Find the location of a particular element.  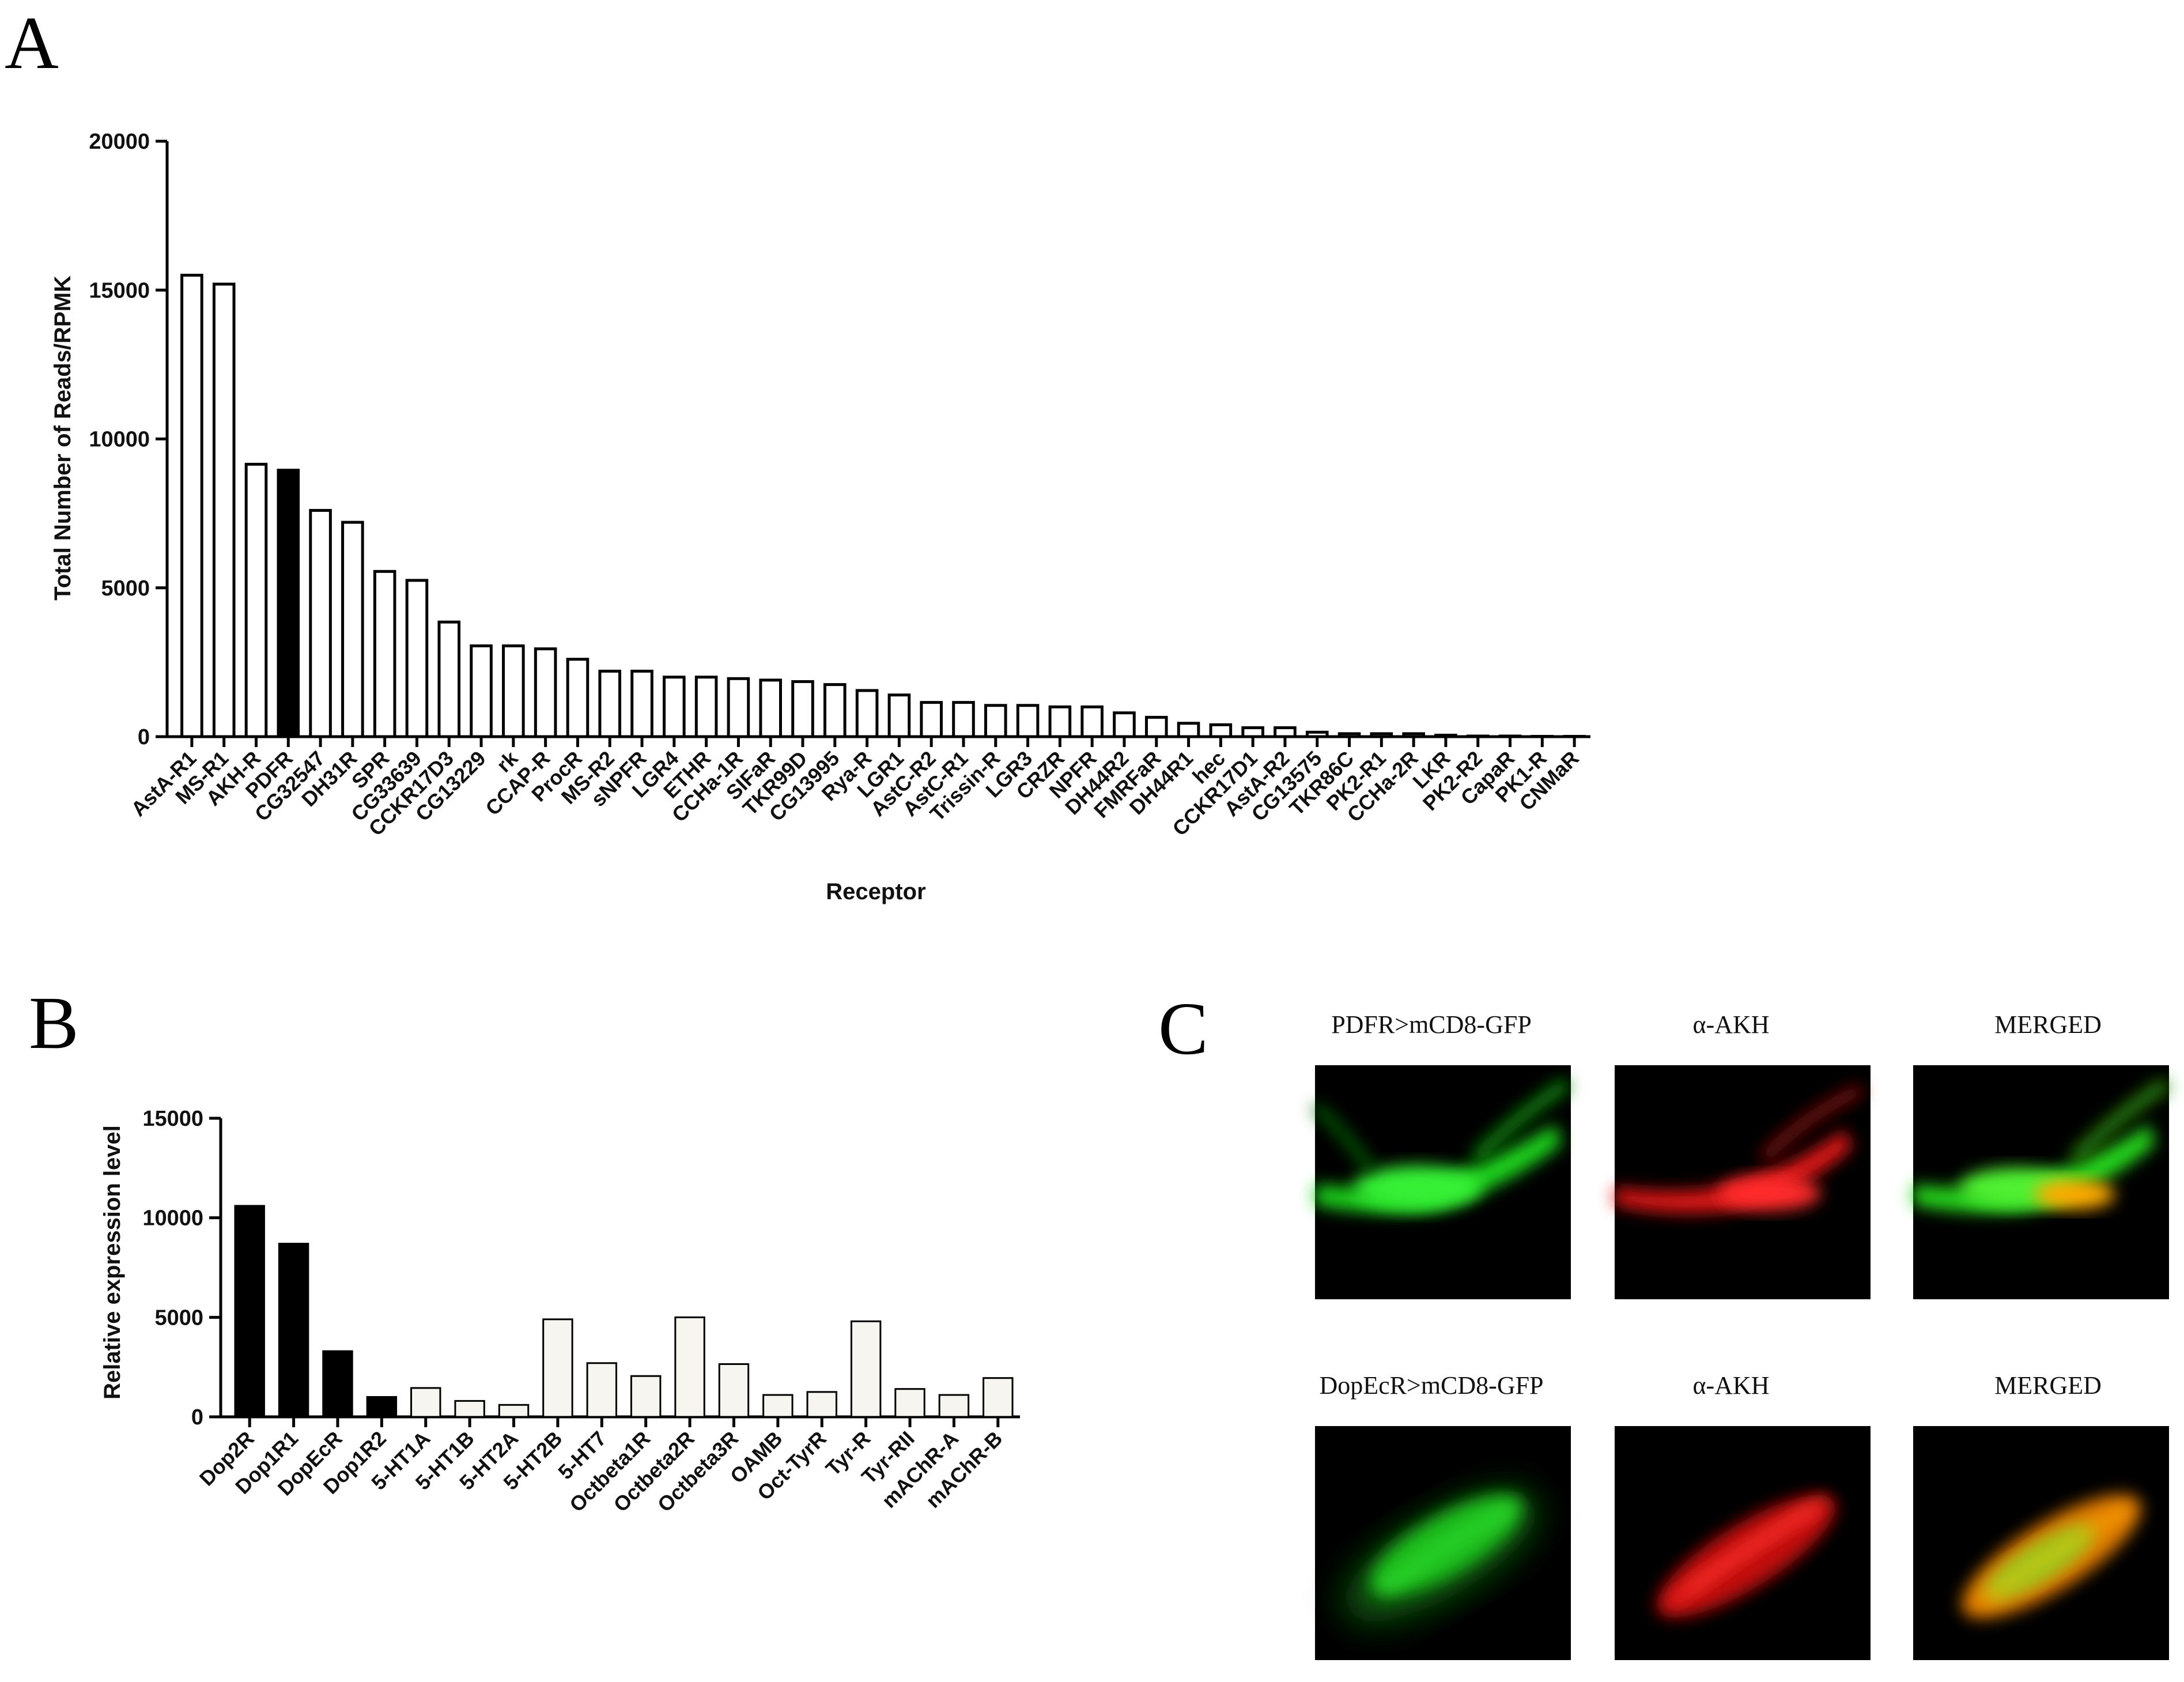

y-tick-label: 20000 is located at coordinates (119, 142).